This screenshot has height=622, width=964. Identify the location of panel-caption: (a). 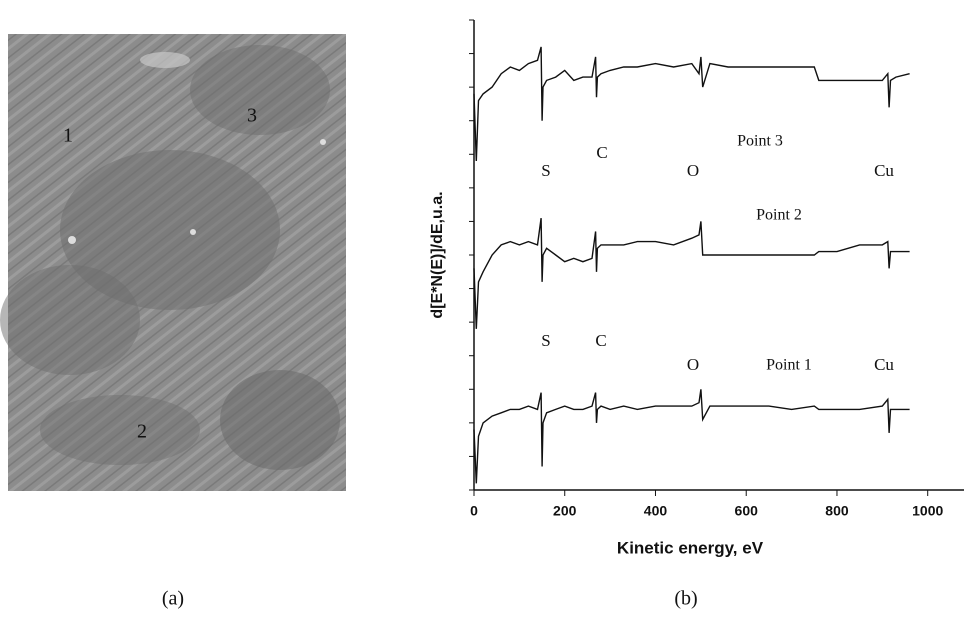
(173, 599).